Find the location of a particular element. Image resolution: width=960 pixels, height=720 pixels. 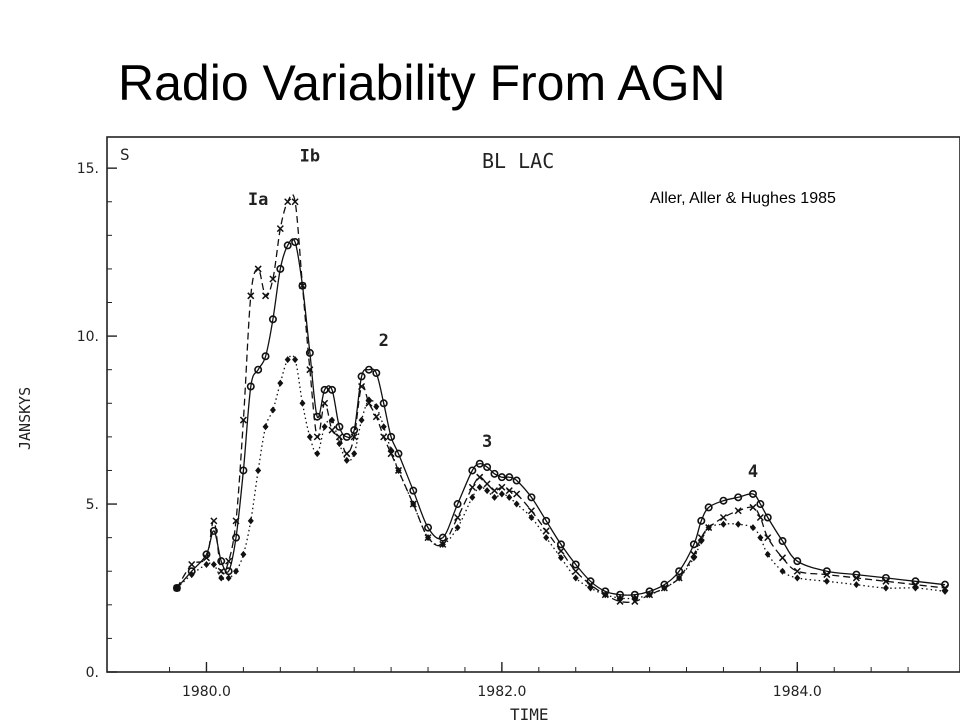

chart-title: BL LAC is located at coordinates (518, 161).